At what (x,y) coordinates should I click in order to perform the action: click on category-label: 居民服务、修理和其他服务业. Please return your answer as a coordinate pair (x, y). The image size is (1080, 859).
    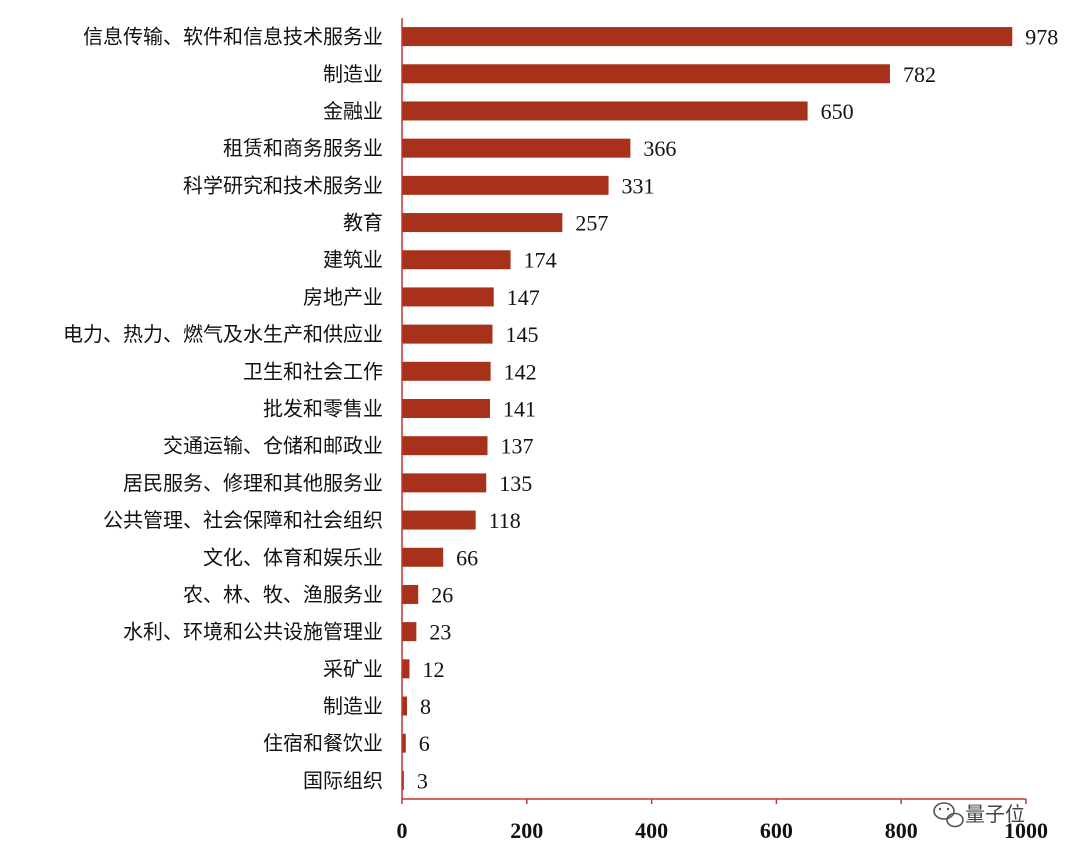
    Looking at the image, I should click on (253, 483).